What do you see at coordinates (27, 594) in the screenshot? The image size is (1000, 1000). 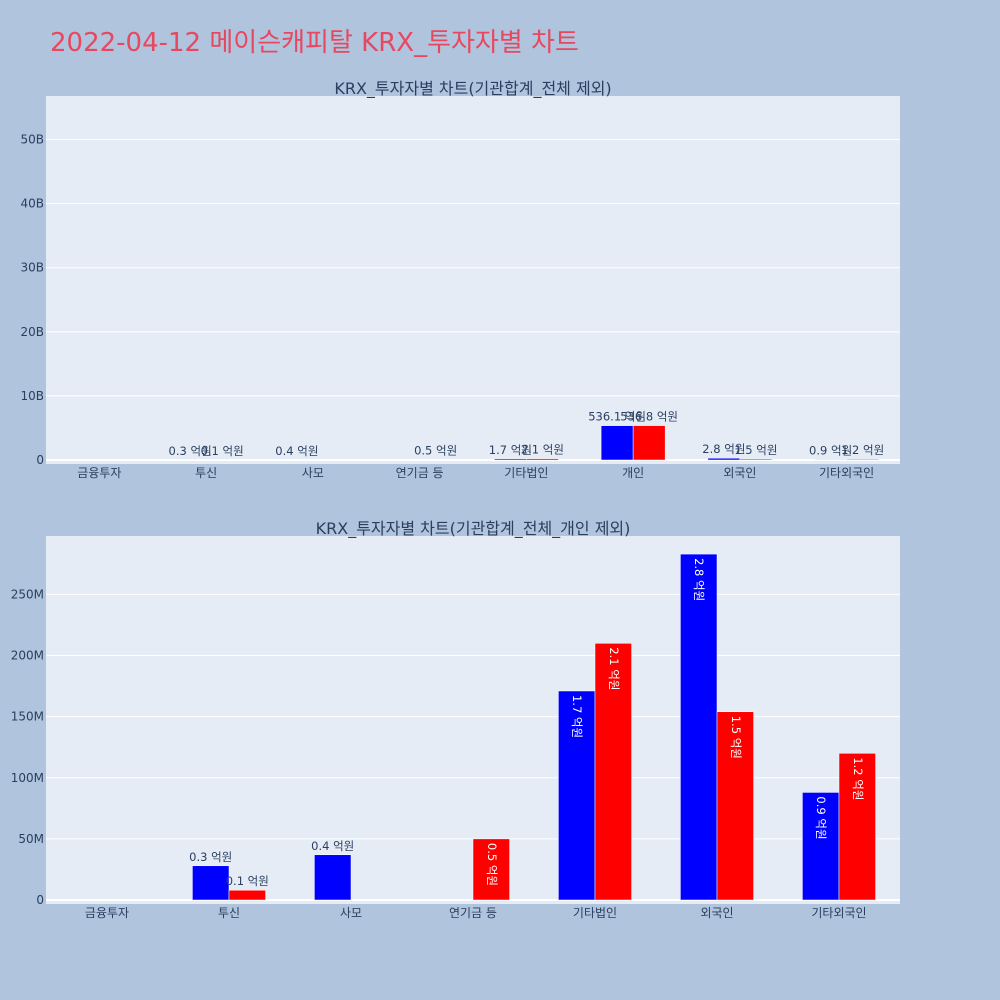 I see `y-tick-label: 250M` at bounding box center [27, 594].